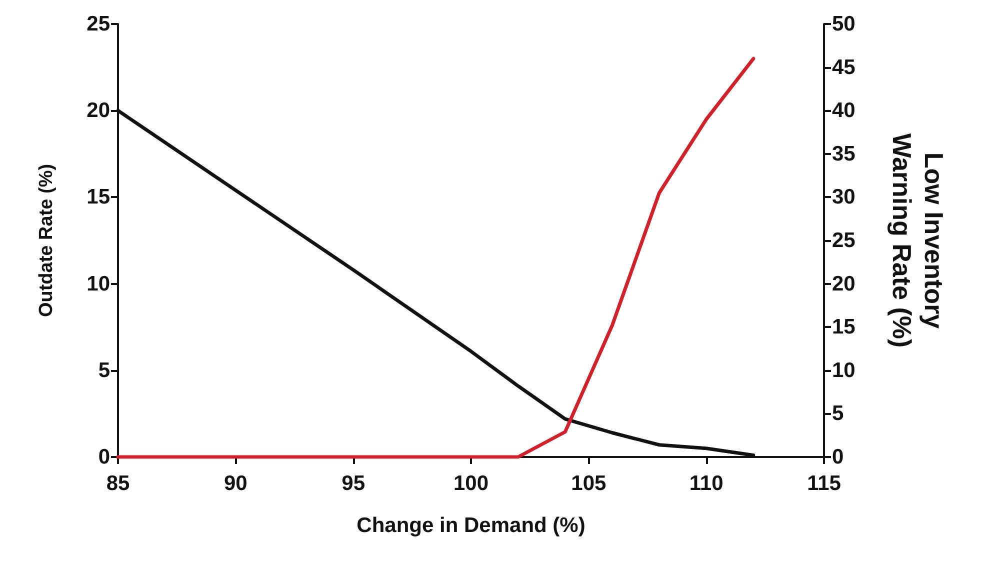  What do you see at coordinates (838, 457) in the screenshot?
I see `y2-tick-label: 0` at bounding box center [838, 457].